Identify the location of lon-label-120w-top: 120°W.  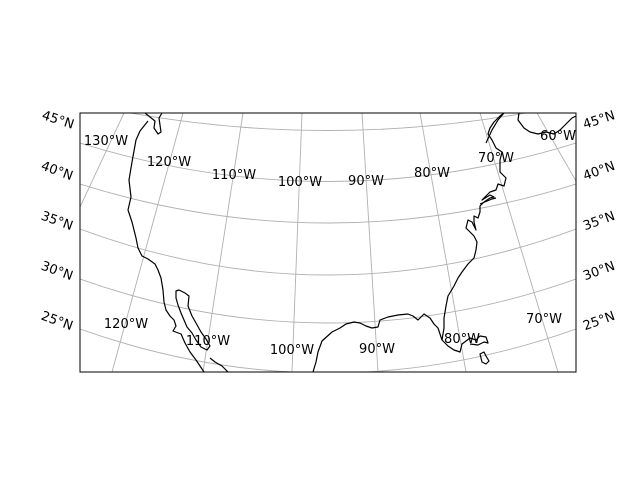
(169, 162).